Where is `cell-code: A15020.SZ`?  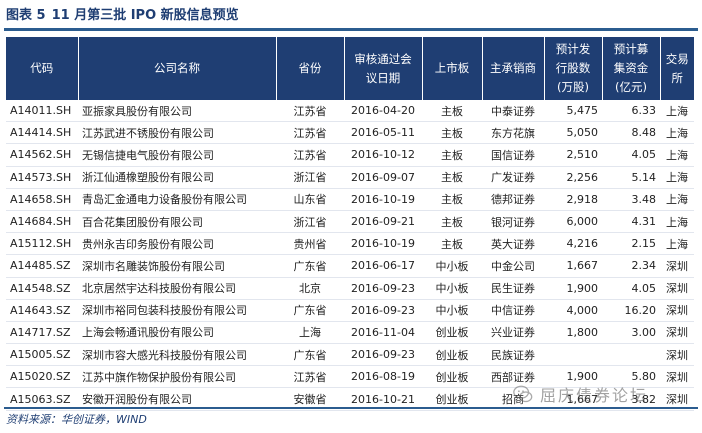
cell-code: A15020.SZ is located at coordinates (42, 377).